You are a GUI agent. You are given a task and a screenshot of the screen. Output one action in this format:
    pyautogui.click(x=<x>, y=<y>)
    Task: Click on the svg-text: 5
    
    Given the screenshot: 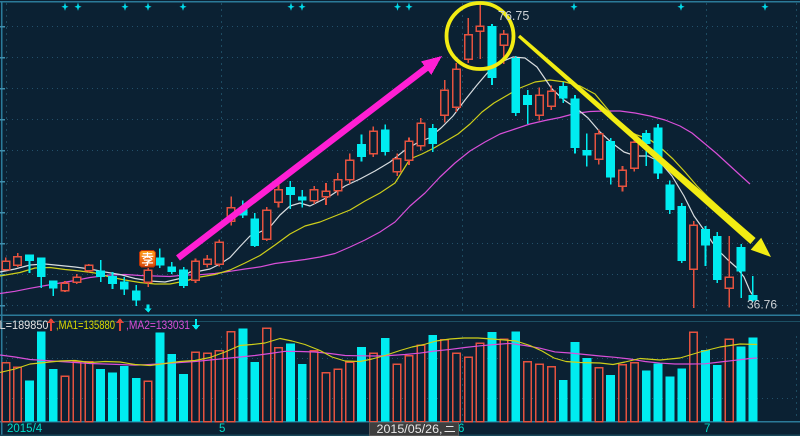 What is the action you would take?
    pyautogui.click(x=222, y=429)
    